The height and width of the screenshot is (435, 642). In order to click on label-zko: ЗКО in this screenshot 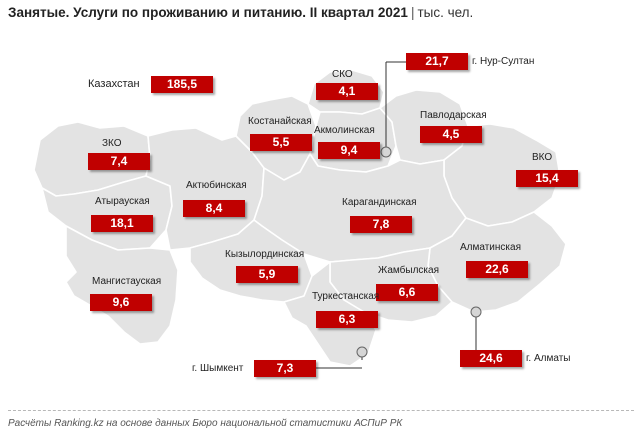, I will do `click(112, 143)`.